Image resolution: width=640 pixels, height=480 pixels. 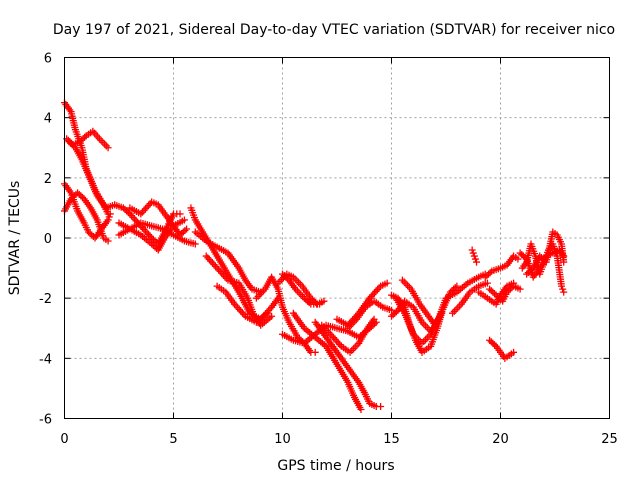 I want to click on x-tick-label: 25, so click(x=609, y=439).